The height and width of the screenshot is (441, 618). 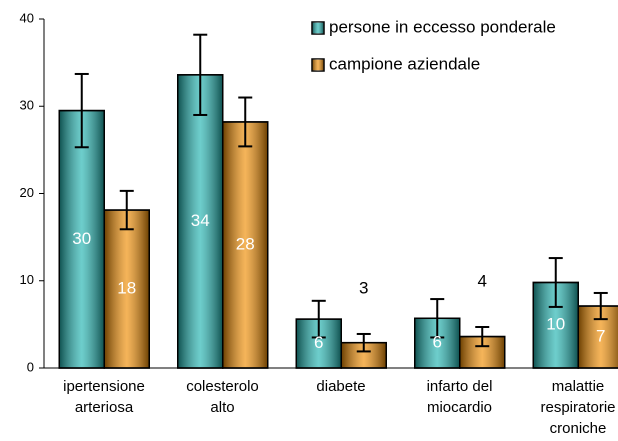 What do you see at coordinates (30, 366) in the screenshot?
I see `y-tick-label: 0` at bounding box center [30, 366].